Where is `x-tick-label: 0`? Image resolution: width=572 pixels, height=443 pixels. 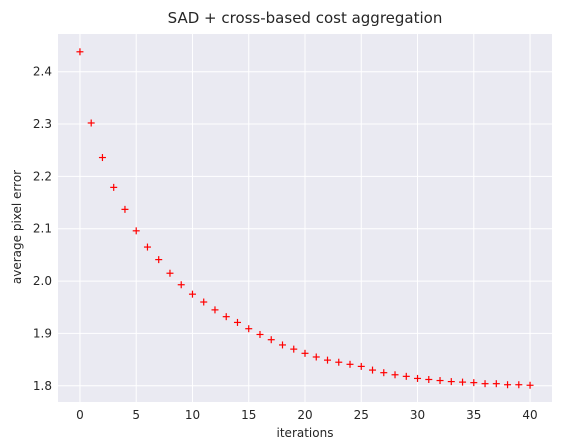
x-tick-label: 0 is located at coordinates (80, 415).